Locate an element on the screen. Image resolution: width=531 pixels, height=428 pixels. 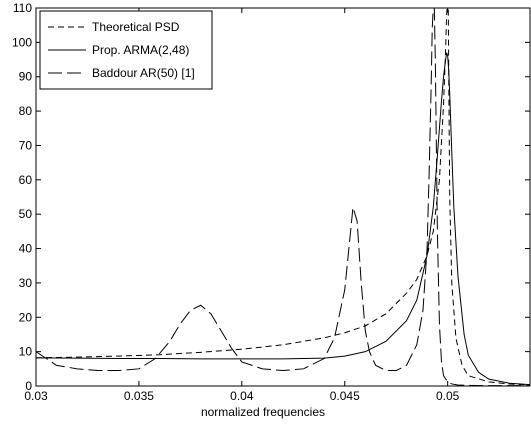
legend-entry-label: Prop. ARMA(2,48) is located at coordinates (140, 50).